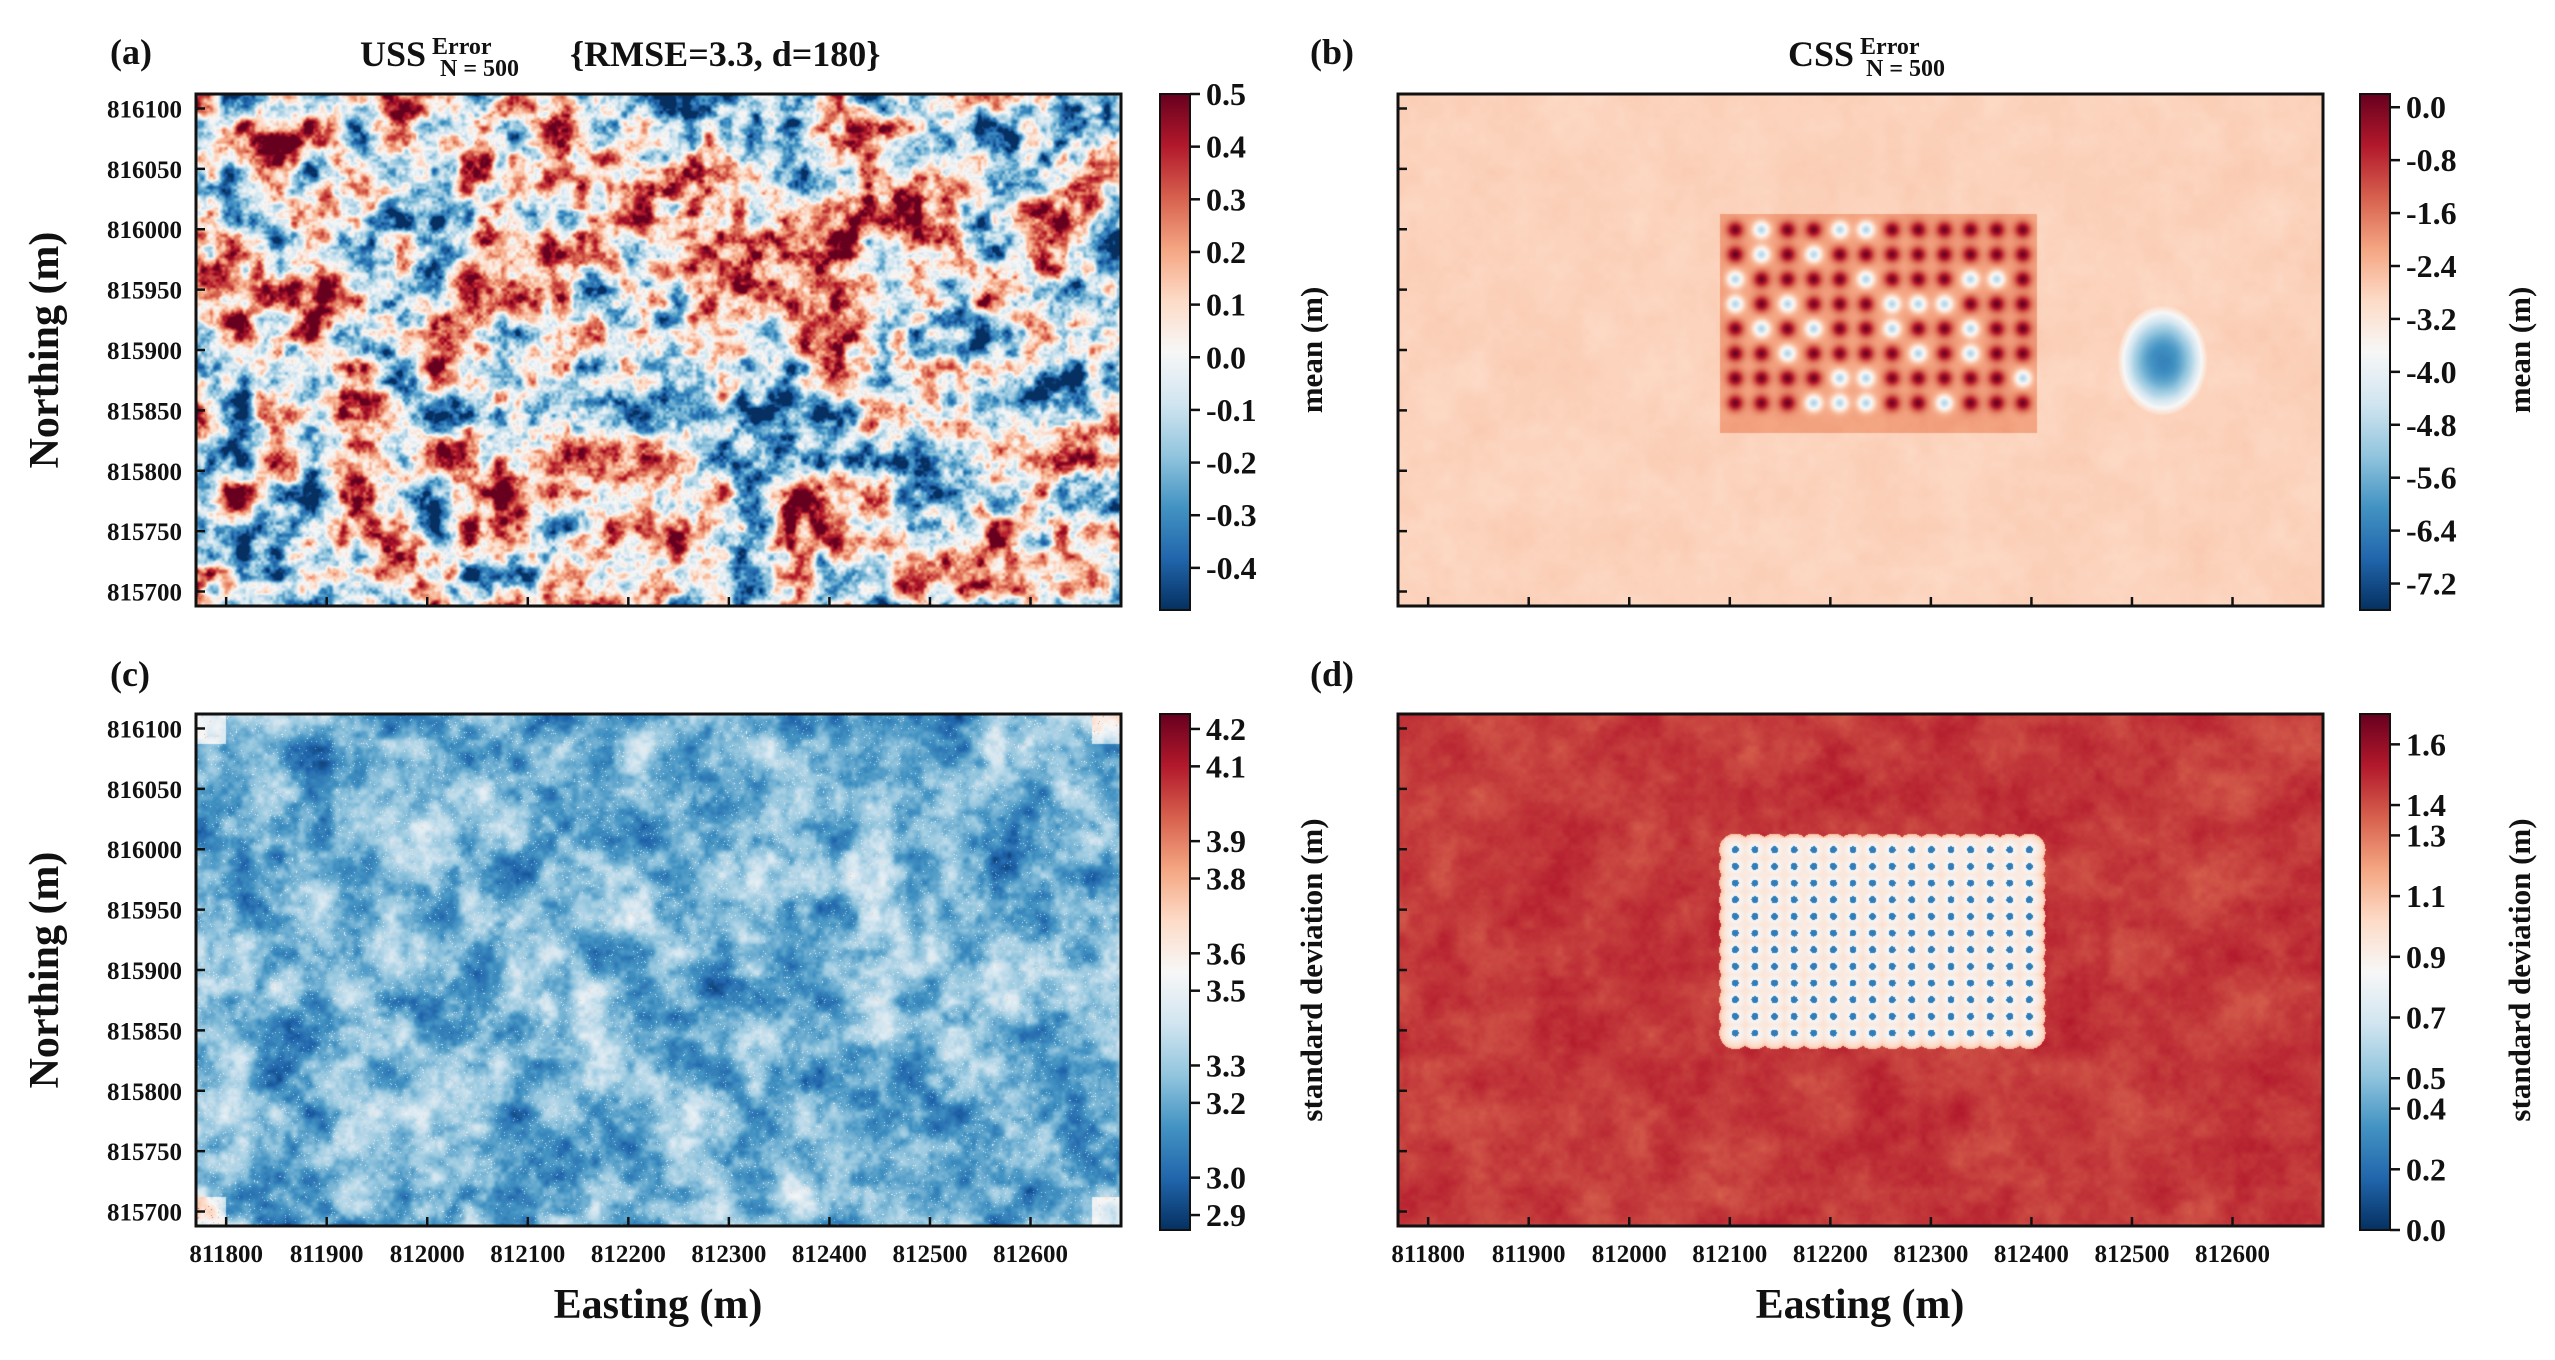  Describe the element at coordinates (1226, 953) in the screenshot. I see `colorbar-tick-label: 3.6` at that location.